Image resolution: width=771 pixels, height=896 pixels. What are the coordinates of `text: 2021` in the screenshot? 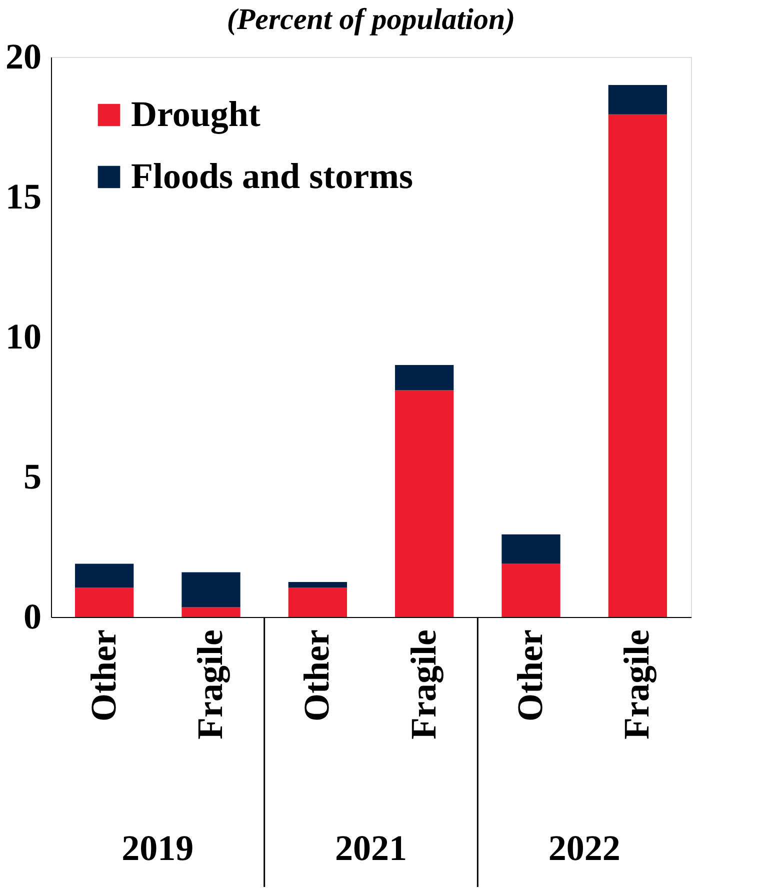 It's located at (371, 848).